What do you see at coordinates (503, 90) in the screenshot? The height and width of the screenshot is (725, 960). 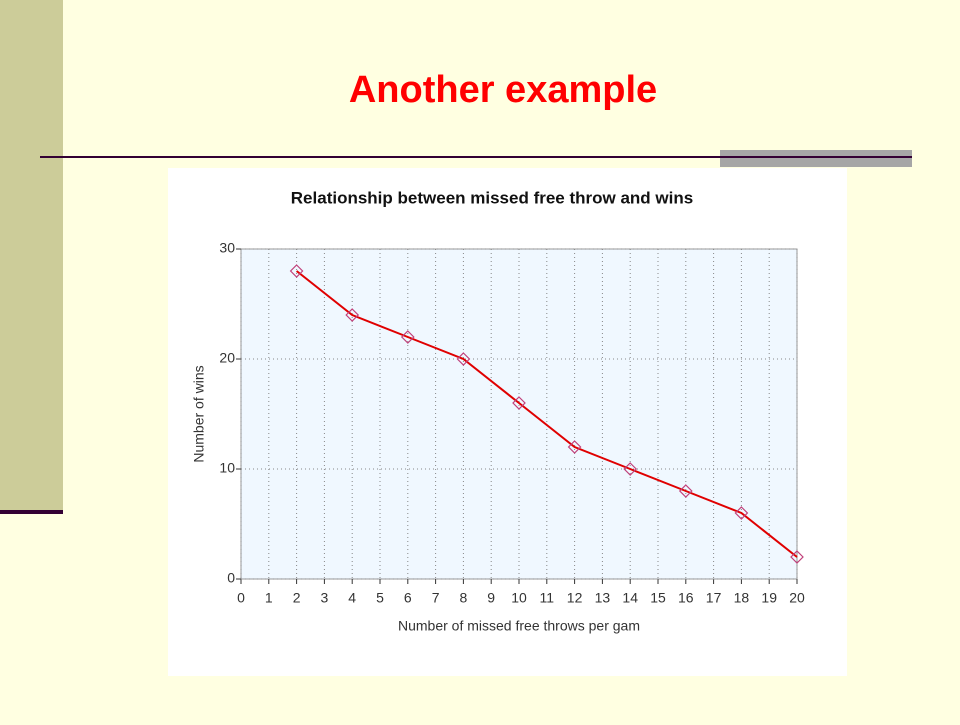 I see `slide-title: Another example` at bounding box center [503, 90].